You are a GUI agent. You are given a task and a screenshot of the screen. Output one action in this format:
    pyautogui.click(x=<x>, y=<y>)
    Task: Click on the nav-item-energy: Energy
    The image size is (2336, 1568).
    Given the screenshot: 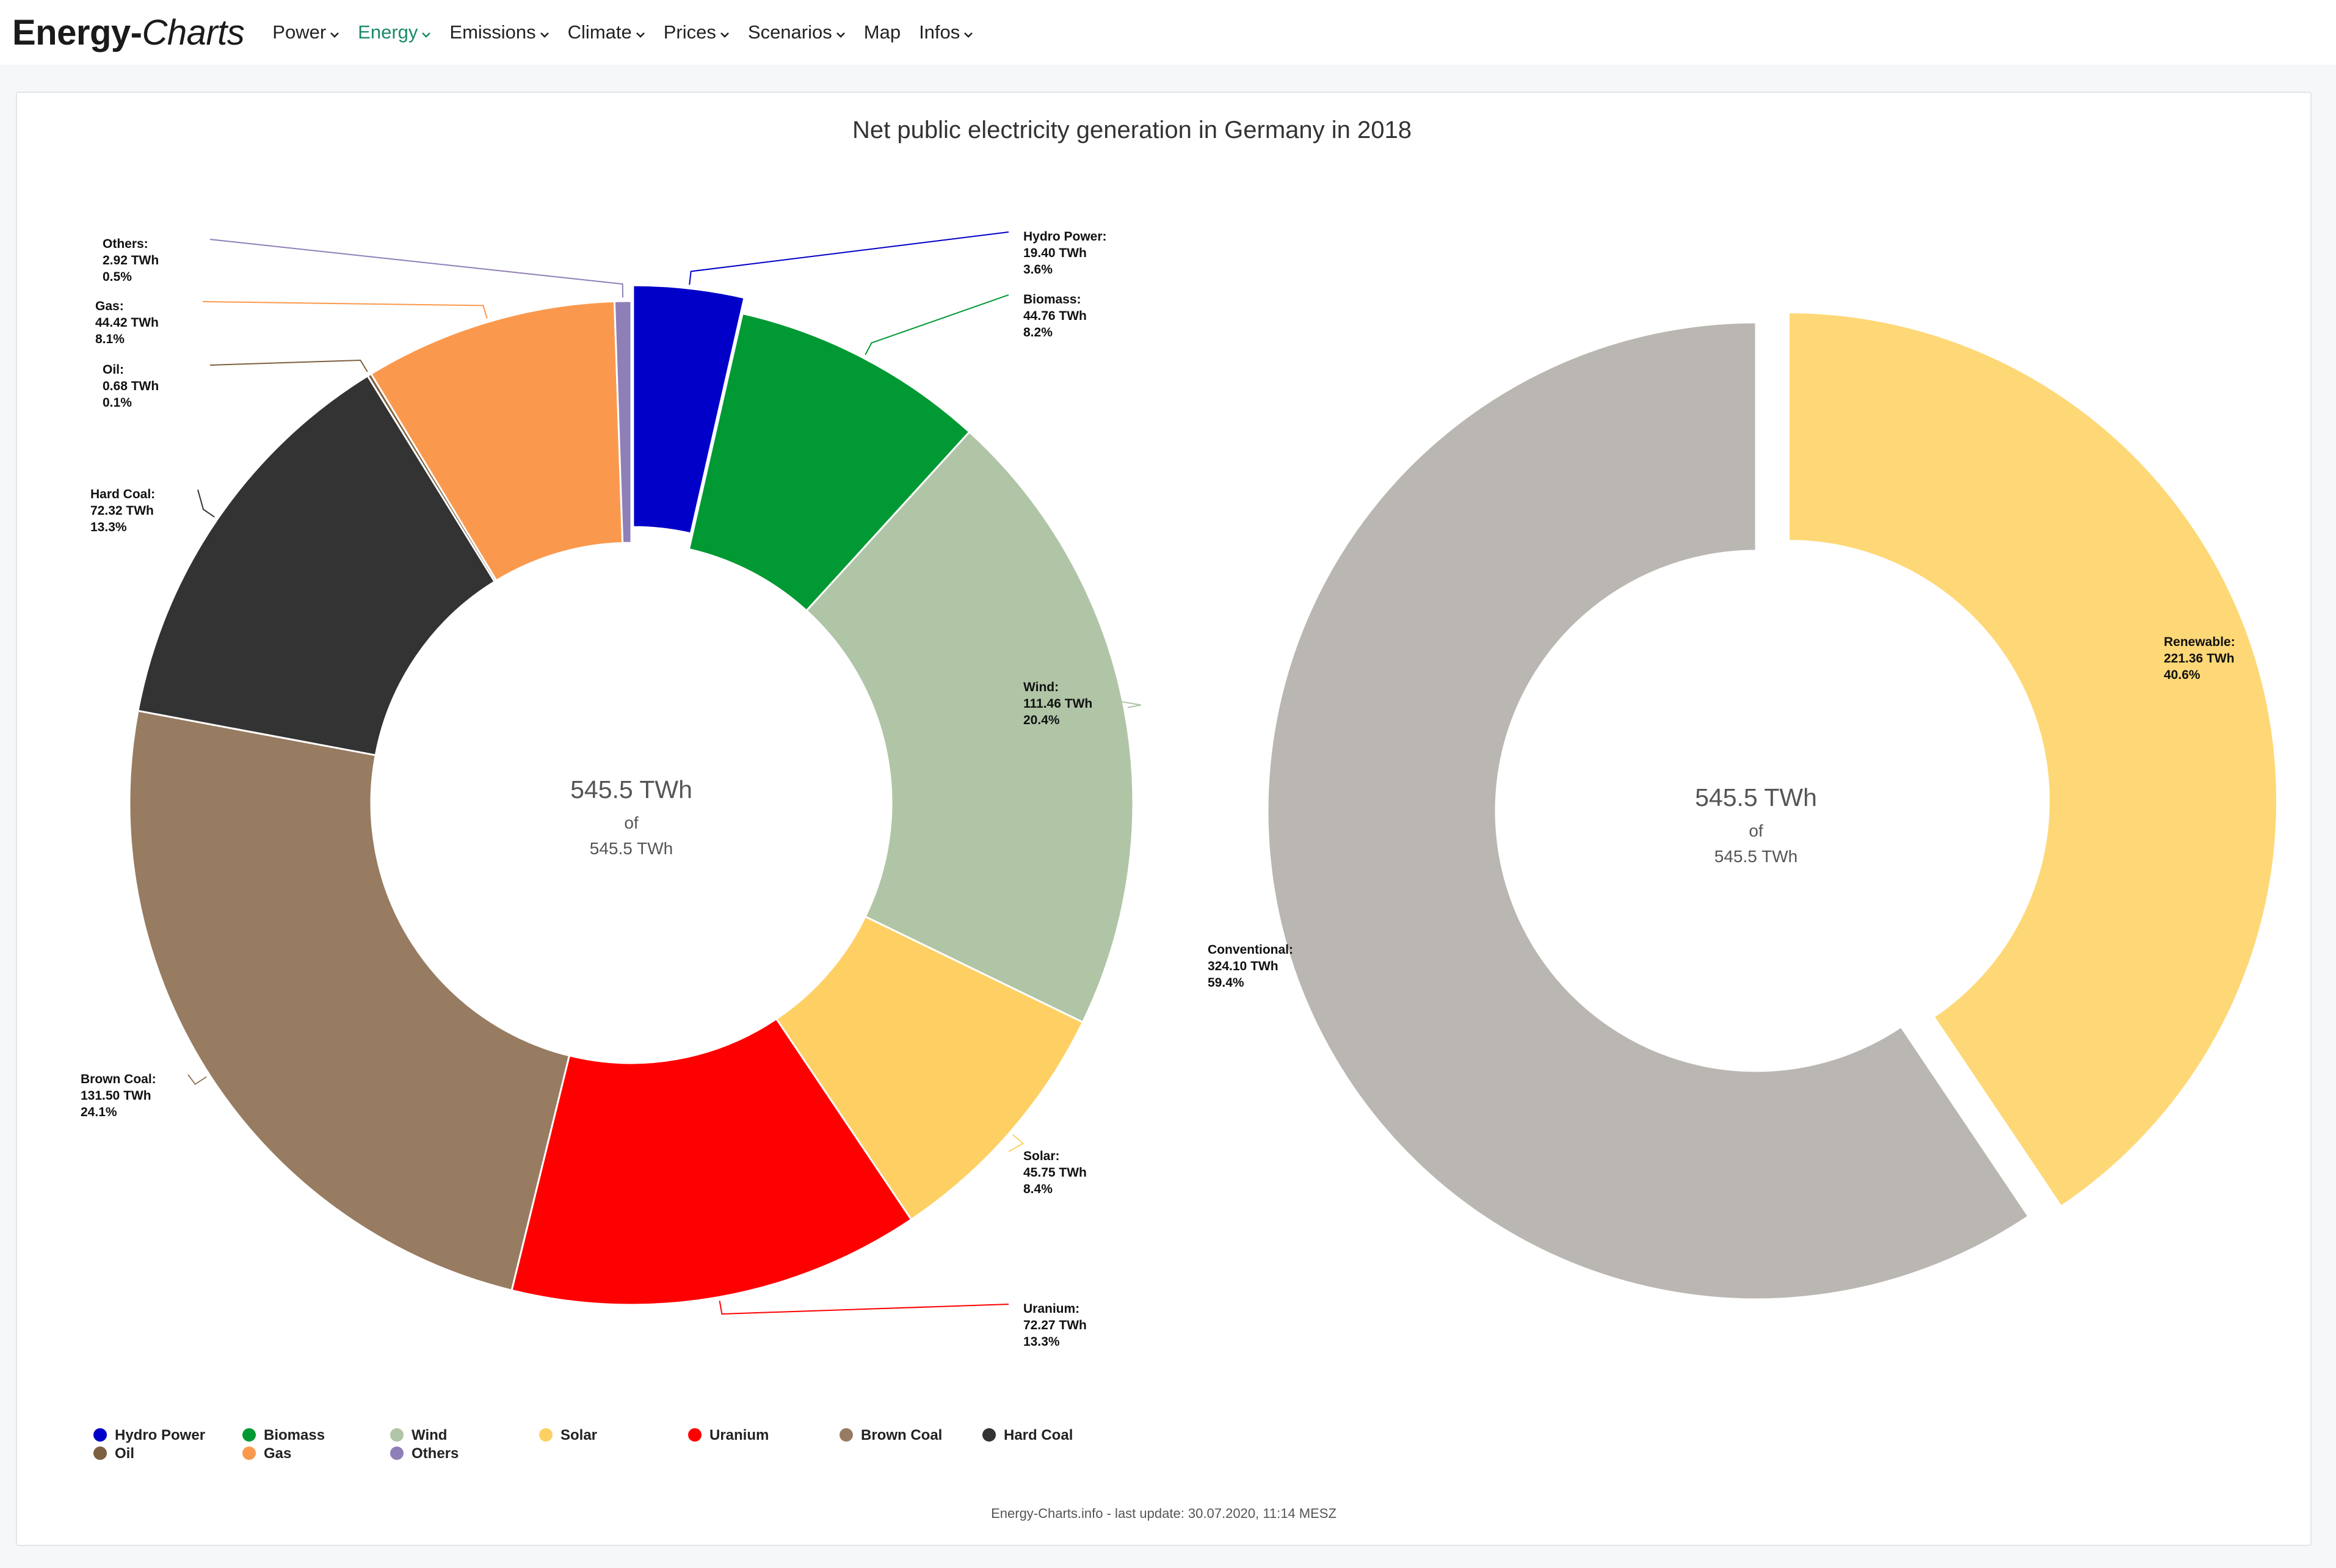 What is the action you would take?
    pyautogui.click(x=394, y=32)
    